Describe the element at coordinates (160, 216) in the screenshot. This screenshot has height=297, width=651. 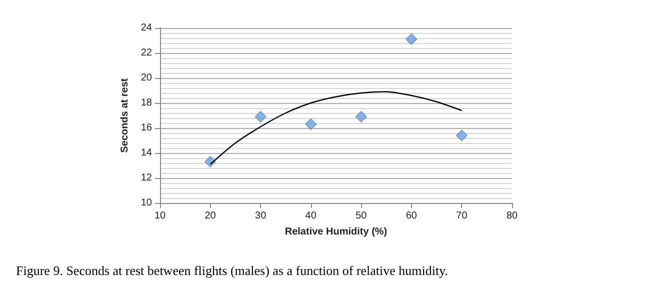
I see `x-tick-label: 10` at that location.